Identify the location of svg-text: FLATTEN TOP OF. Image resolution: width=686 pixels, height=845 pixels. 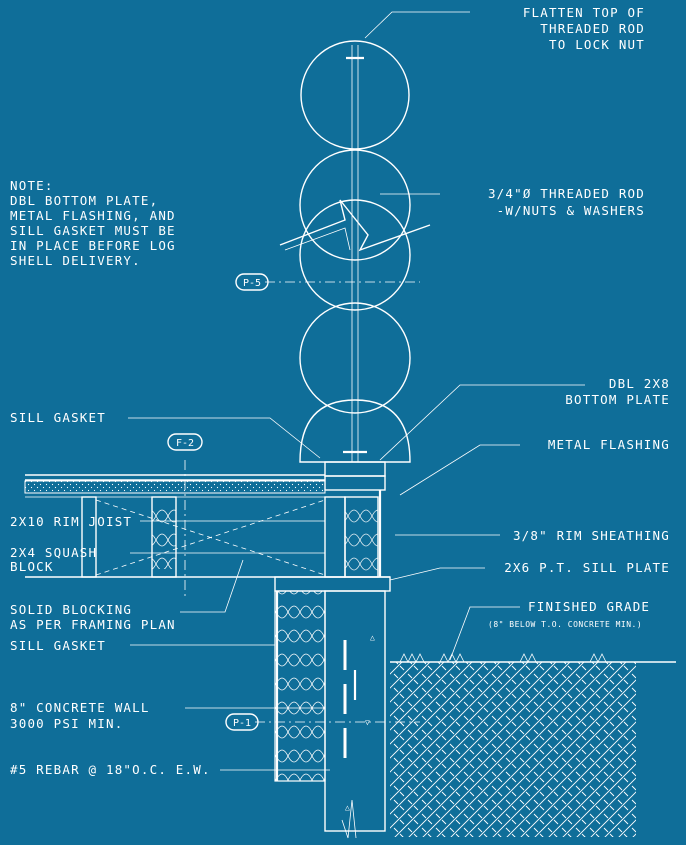
(584, 12).